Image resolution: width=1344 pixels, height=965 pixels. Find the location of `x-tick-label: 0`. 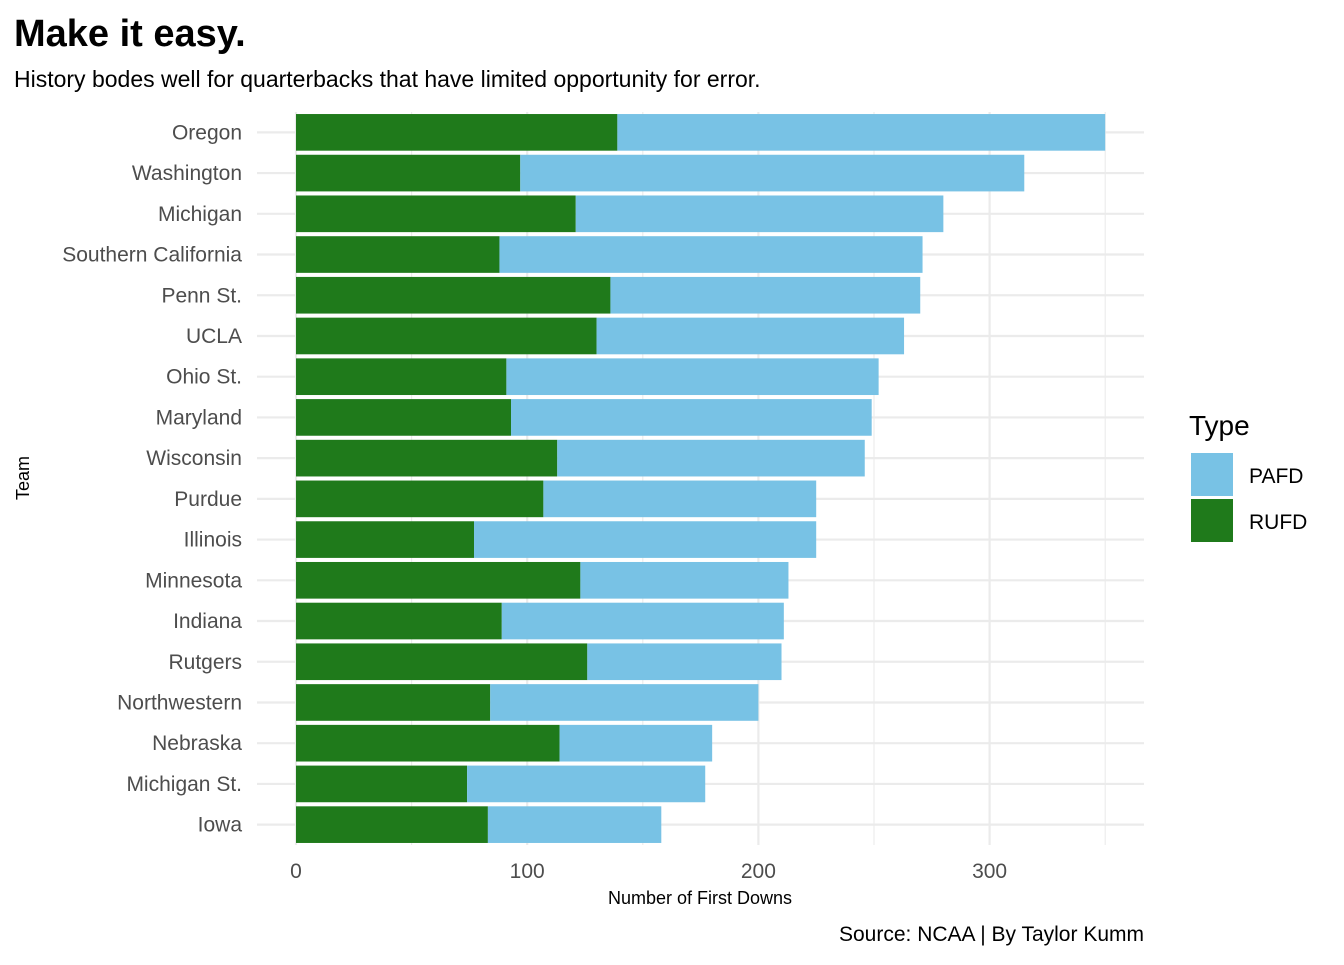

x-tick-label: 0 is located at coordinates (296, 871).